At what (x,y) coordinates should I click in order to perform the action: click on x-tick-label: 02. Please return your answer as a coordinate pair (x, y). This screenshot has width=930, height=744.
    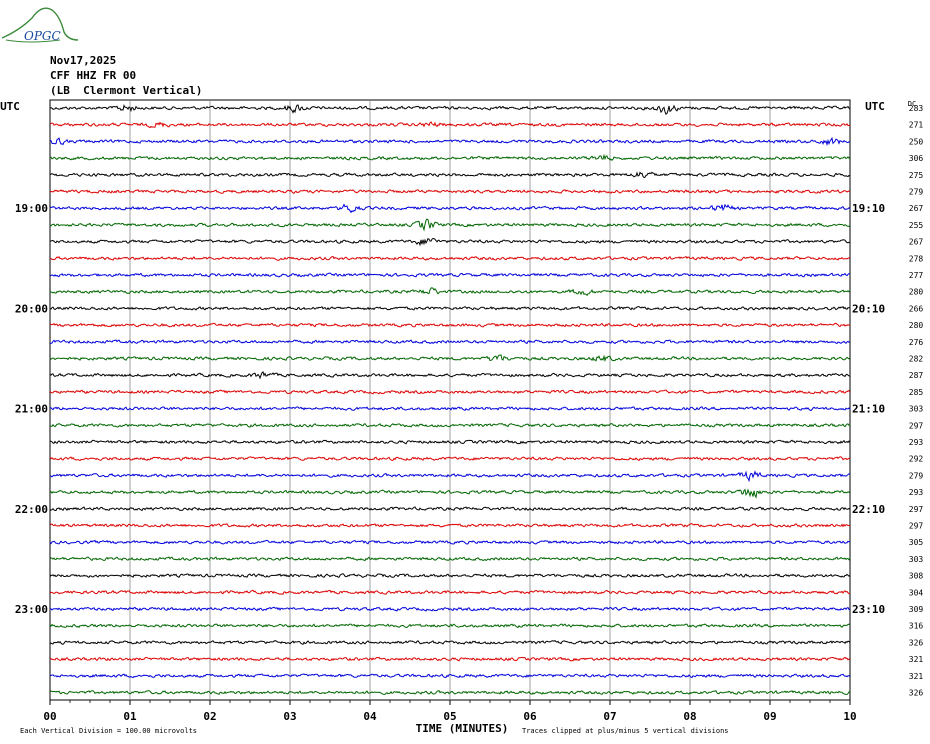
    Looking at the image, I should click on (209, 716).